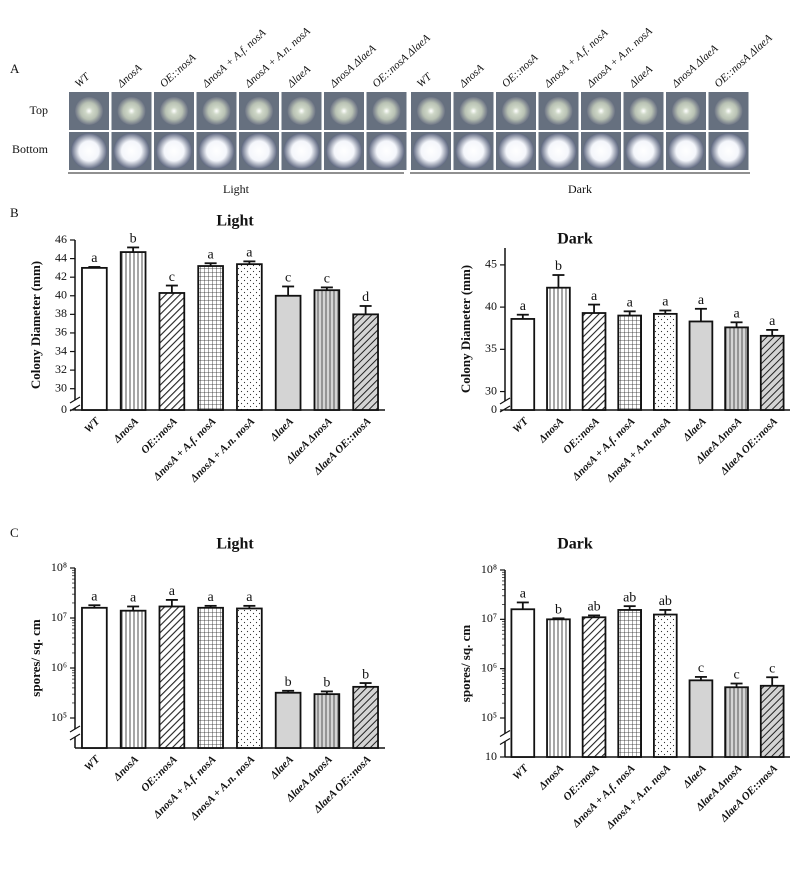 Image resolution: width=800 pixels, height=879 pixels. I want to click on y-tick-label: 42, so click(61, 276).